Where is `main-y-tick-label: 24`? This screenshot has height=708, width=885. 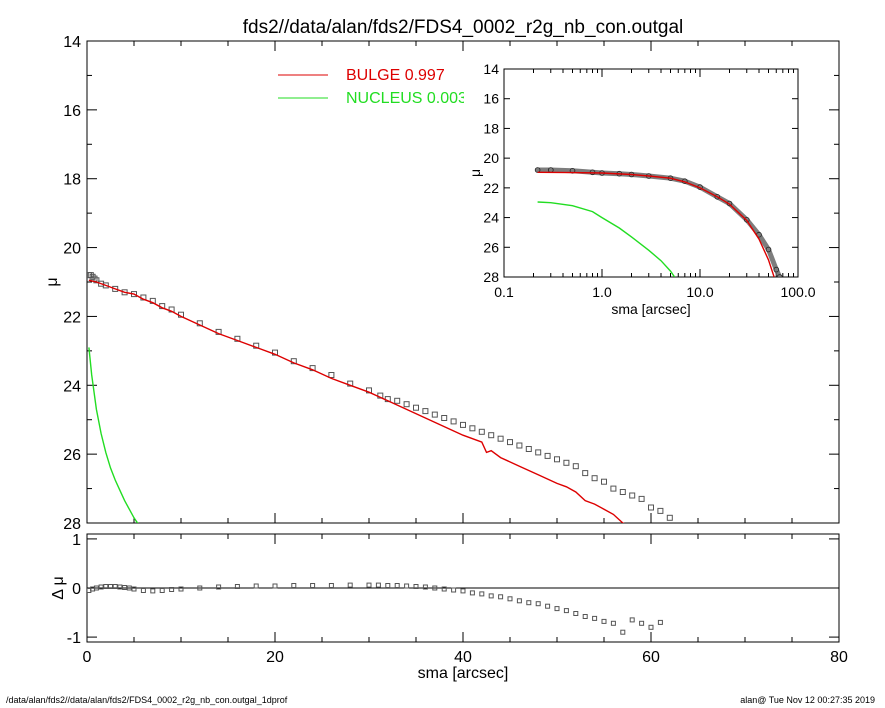 main-y-tick-label: 24 is located at coordinates (72, 386).